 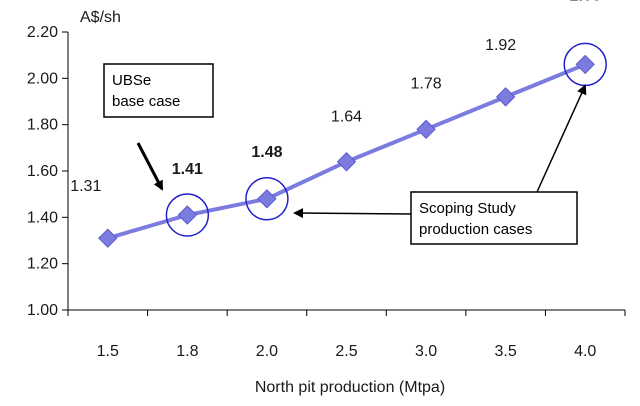 I want to click on y-tick-label: 1.60, so click(x=42, y=171).